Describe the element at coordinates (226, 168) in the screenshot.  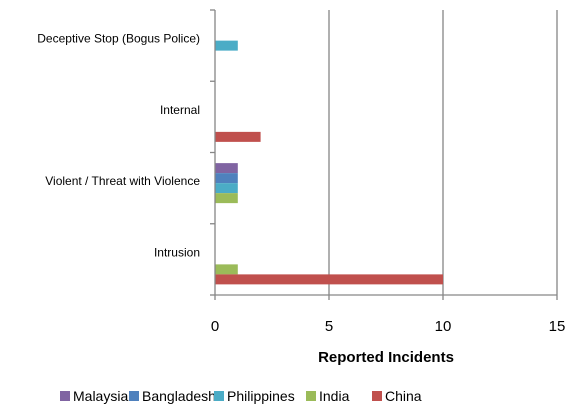
I see `bar-malaysia` at that location.